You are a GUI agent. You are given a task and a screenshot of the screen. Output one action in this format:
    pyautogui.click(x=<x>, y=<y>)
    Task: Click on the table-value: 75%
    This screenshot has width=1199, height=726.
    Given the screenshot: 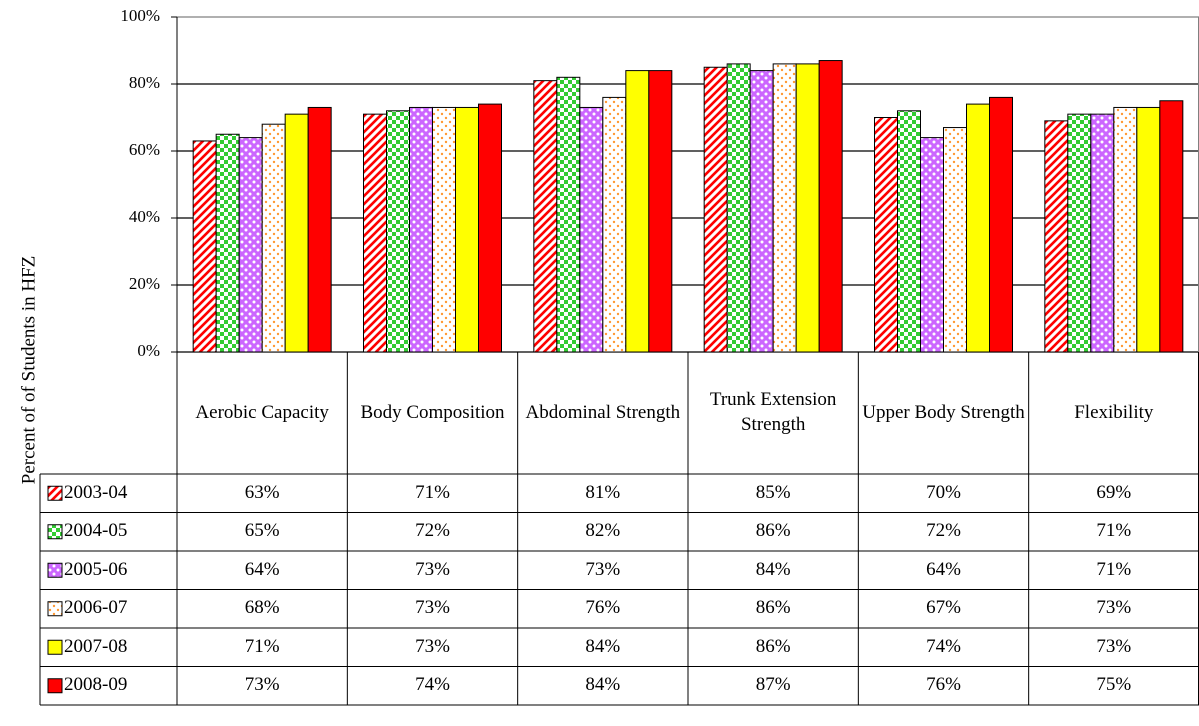 What is the action you would take?
    pyautogui.click(x=1114, y=685)
    